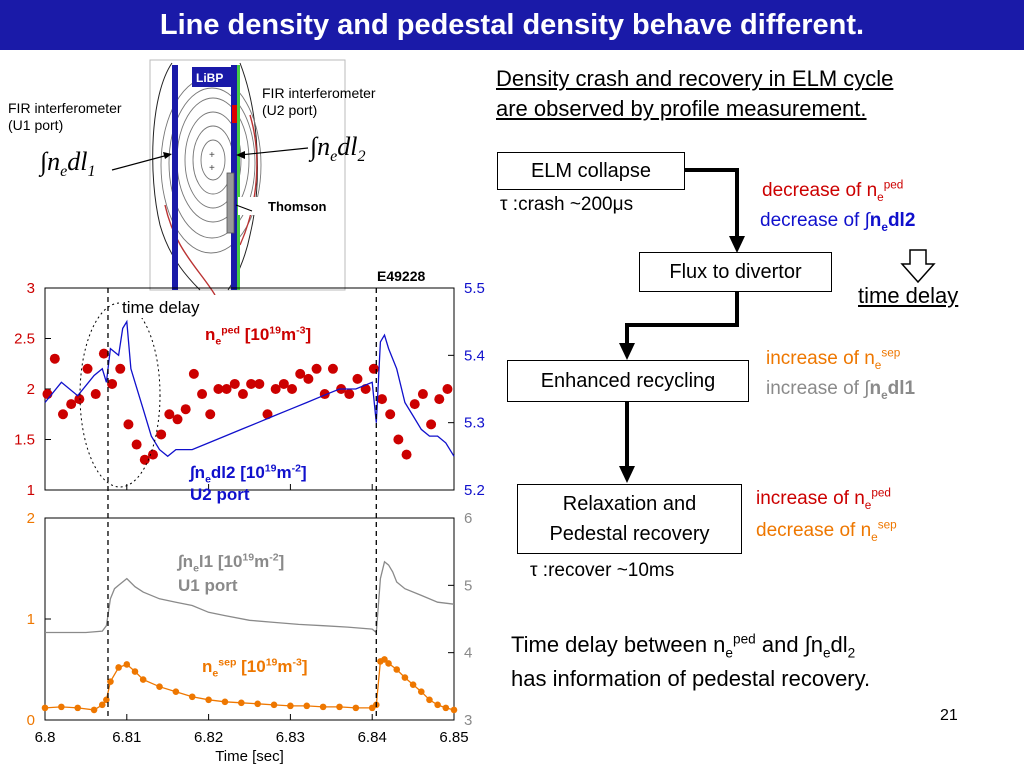 This screenshot has height=768, width=1024. What do you see at coordinates (826, 531) in the screenshot?
I see `decrease-ne-sep: decrease of nesep` at bounding box center [826, 531].